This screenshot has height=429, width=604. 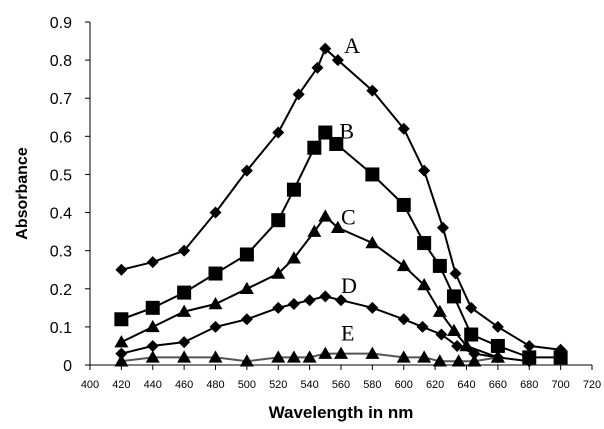 I want to click on x-tick-label: 420, so click(x=121, y=385).